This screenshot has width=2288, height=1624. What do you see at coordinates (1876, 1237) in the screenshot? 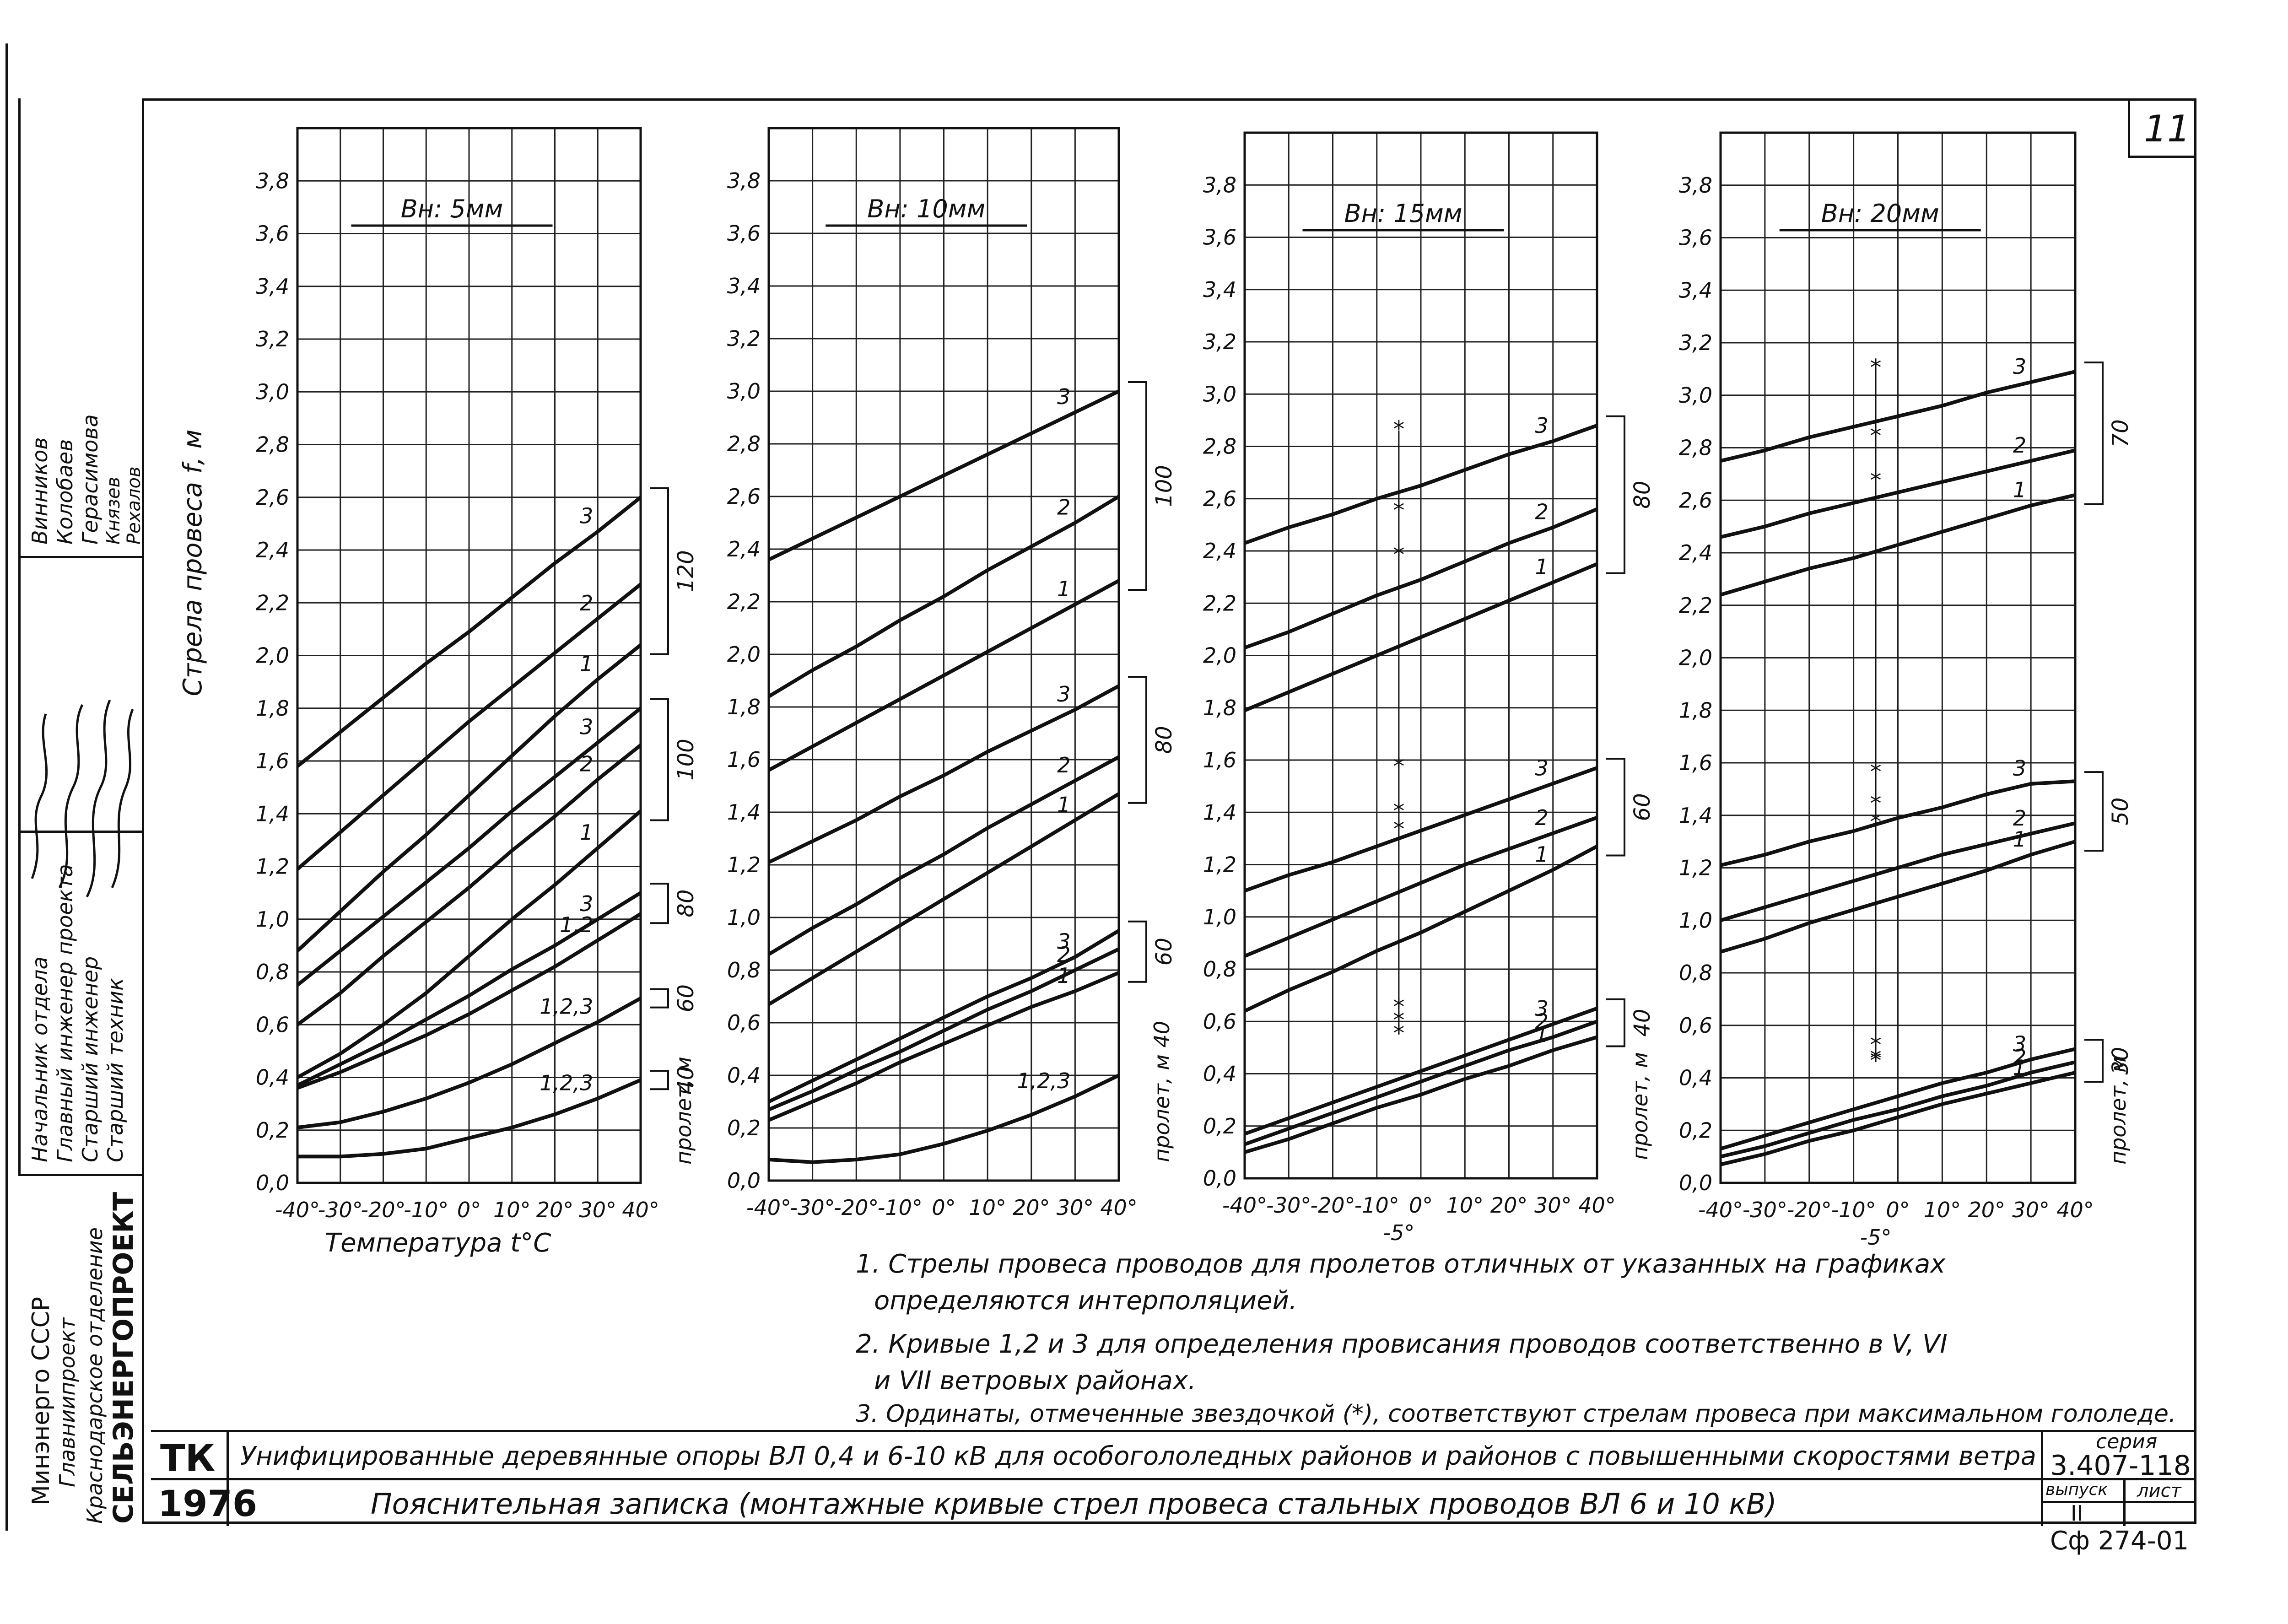
I see `x-extra-tick-label: -5°` at bounding box center [1876, 1237].